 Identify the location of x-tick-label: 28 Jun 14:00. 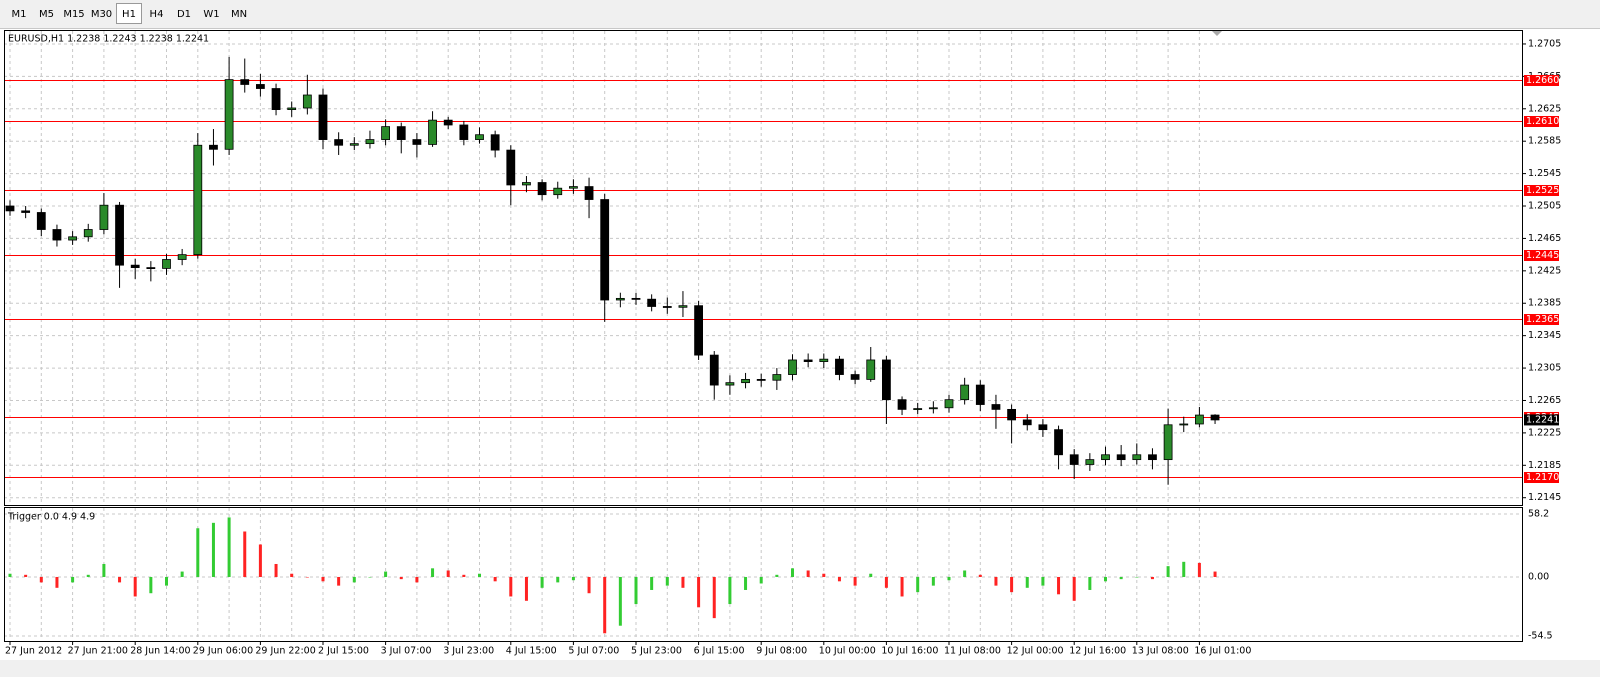
(160, 651).